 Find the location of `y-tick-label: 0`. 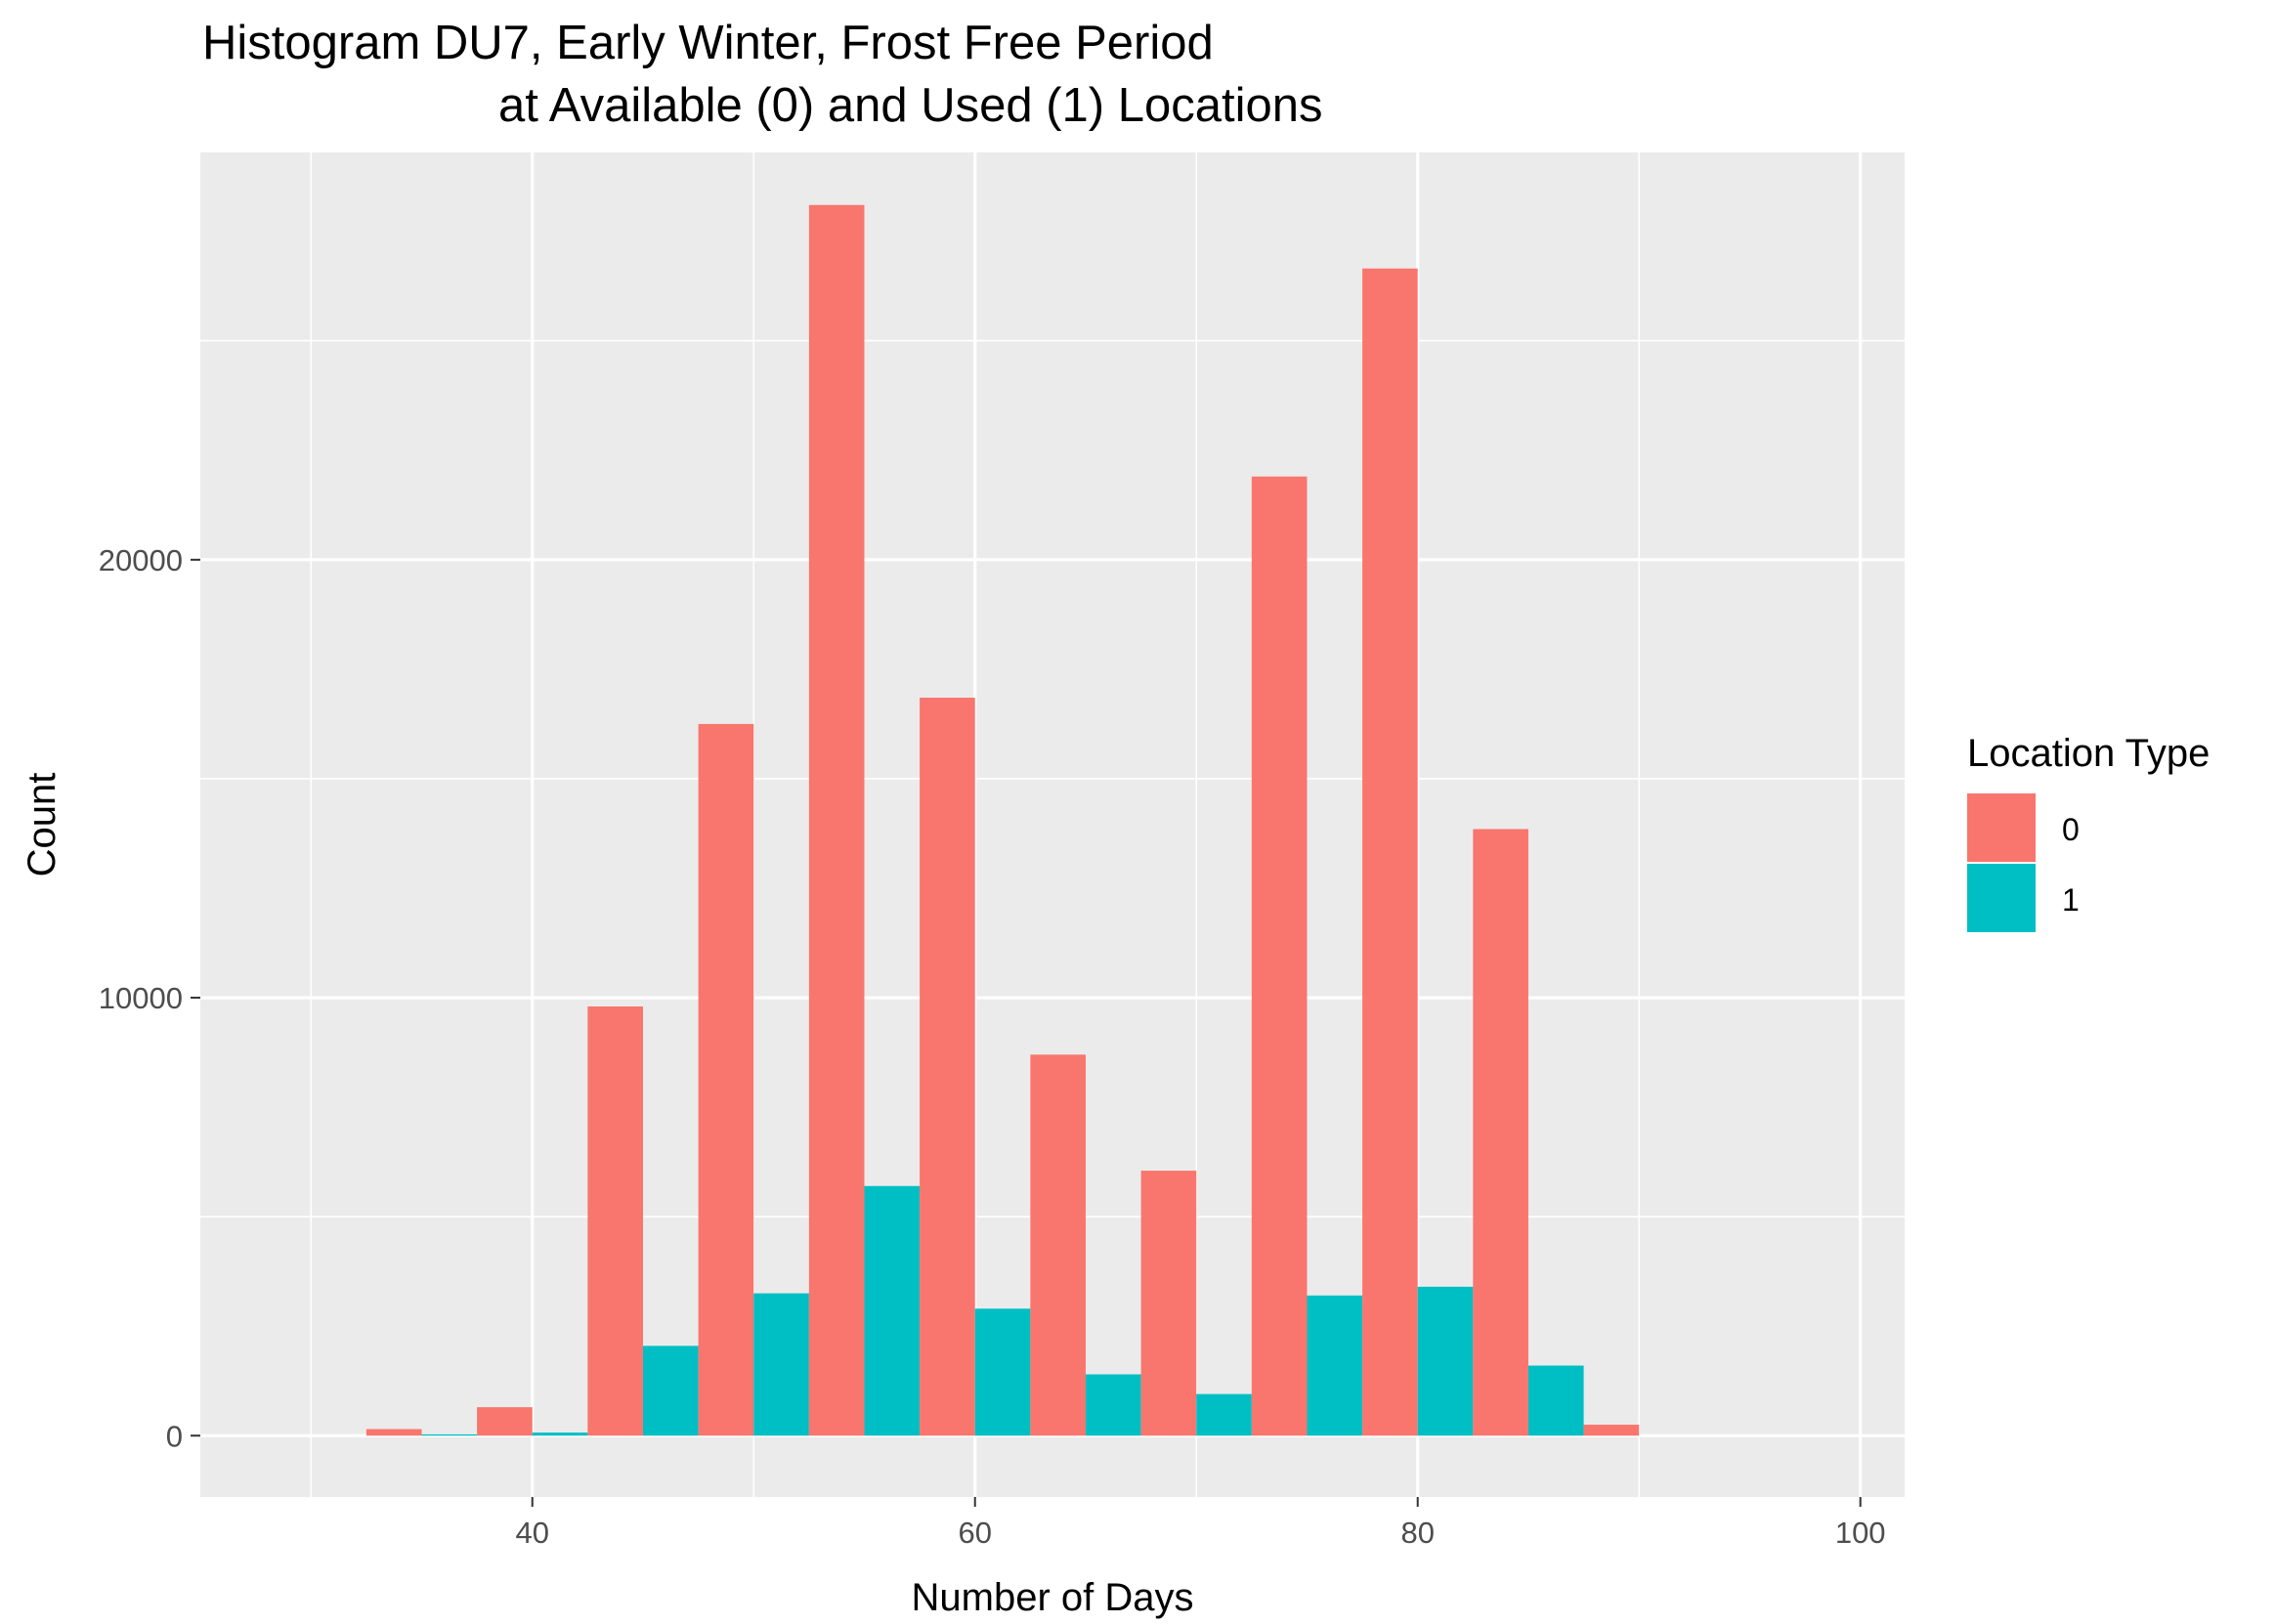

y-tick-label: 0 is located at coordinates (174, 1436).